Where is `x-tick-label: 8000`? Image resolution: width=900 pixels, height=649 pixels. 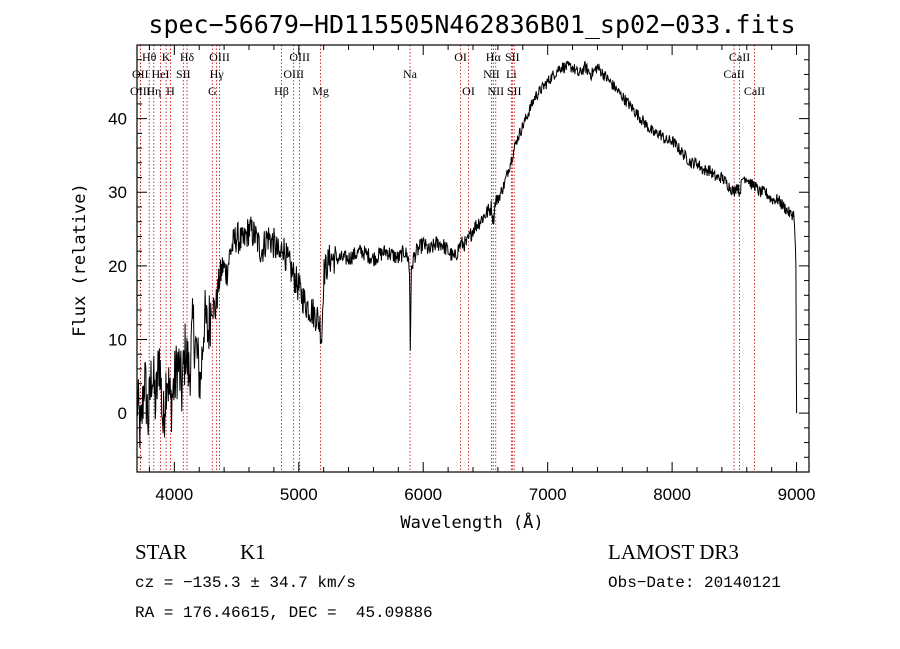 x-tick-label: 8000 is located at coordinates (672, 494).